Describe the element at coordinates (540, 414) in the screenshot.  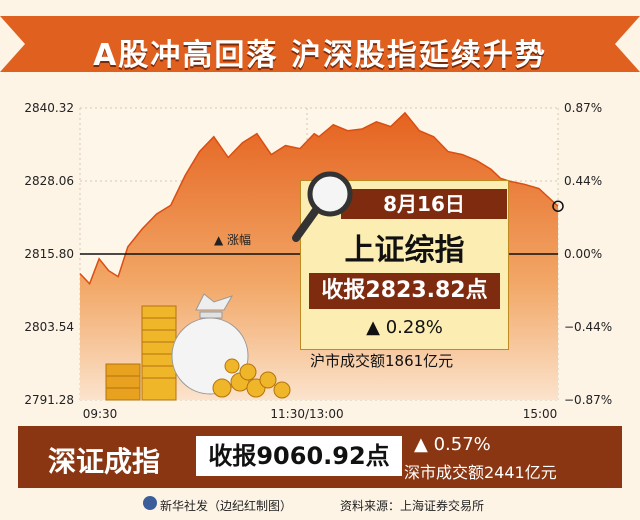
I see `x-tick-label: 15:00` at that location.